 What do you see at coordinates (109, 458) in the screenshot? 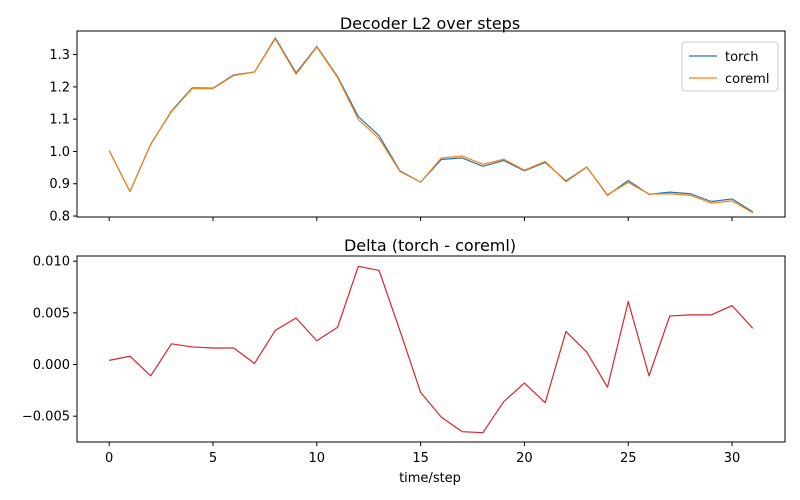
I see `x-tick-label: 0` at bounding box center [109, 458].